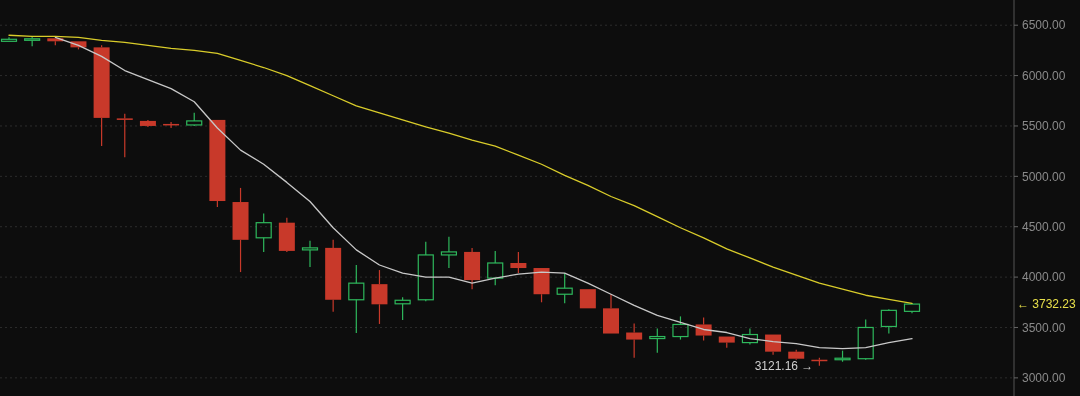  Describe the element at coordinates (1044, 327) in the screenshot. I see `y-tick-label: 3500.00` at that location.